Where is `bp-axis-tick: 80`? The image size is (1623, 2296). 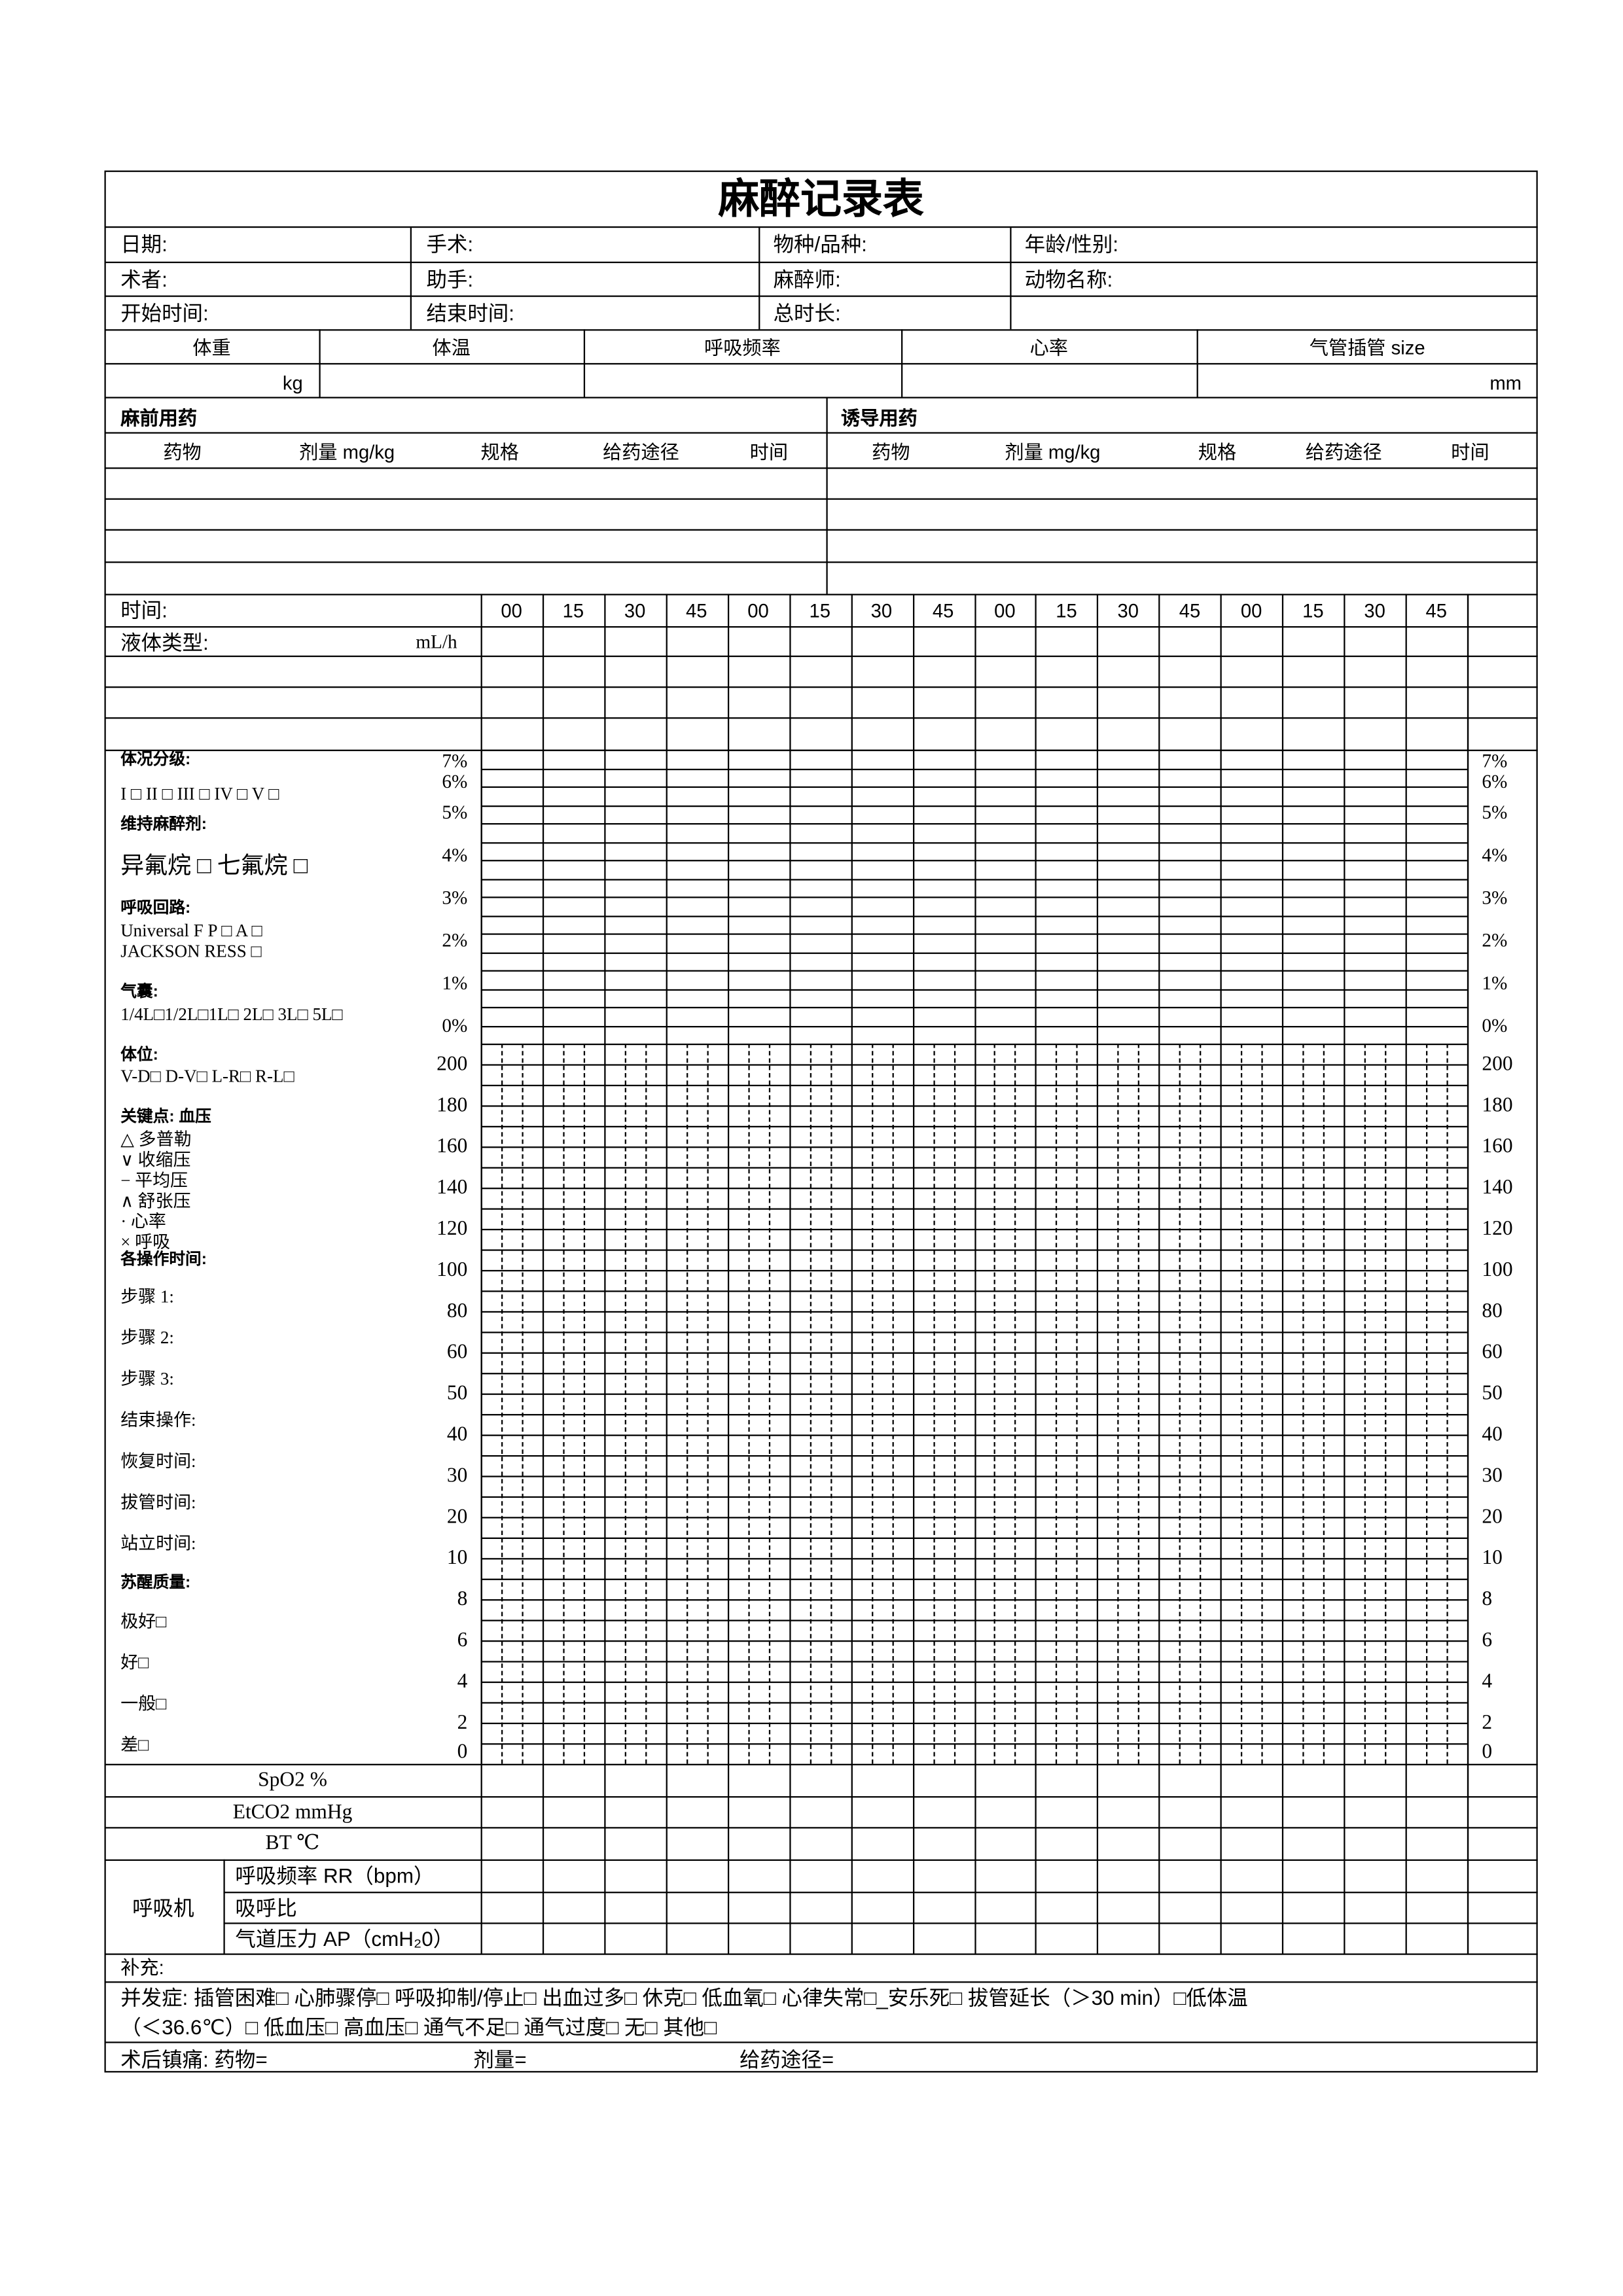 bp-axis-tick: 80 is located at coordinates (1492, 1312).